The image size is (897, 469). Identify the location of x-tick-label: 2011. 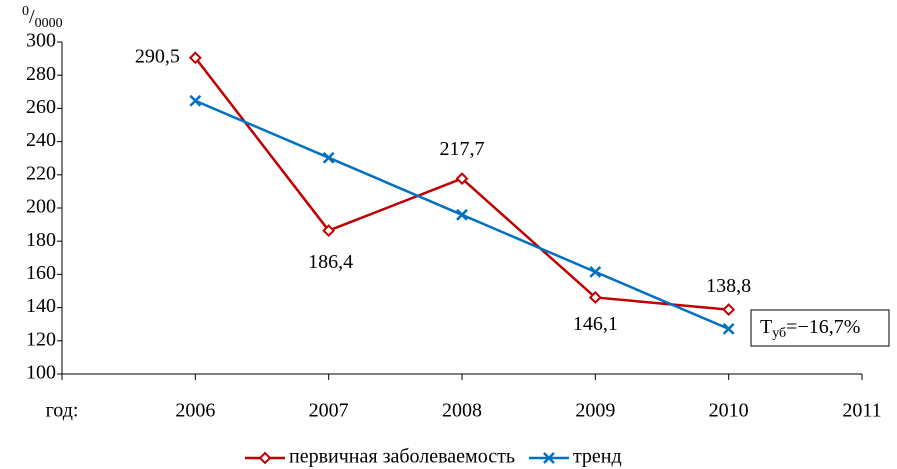
(861, 411).